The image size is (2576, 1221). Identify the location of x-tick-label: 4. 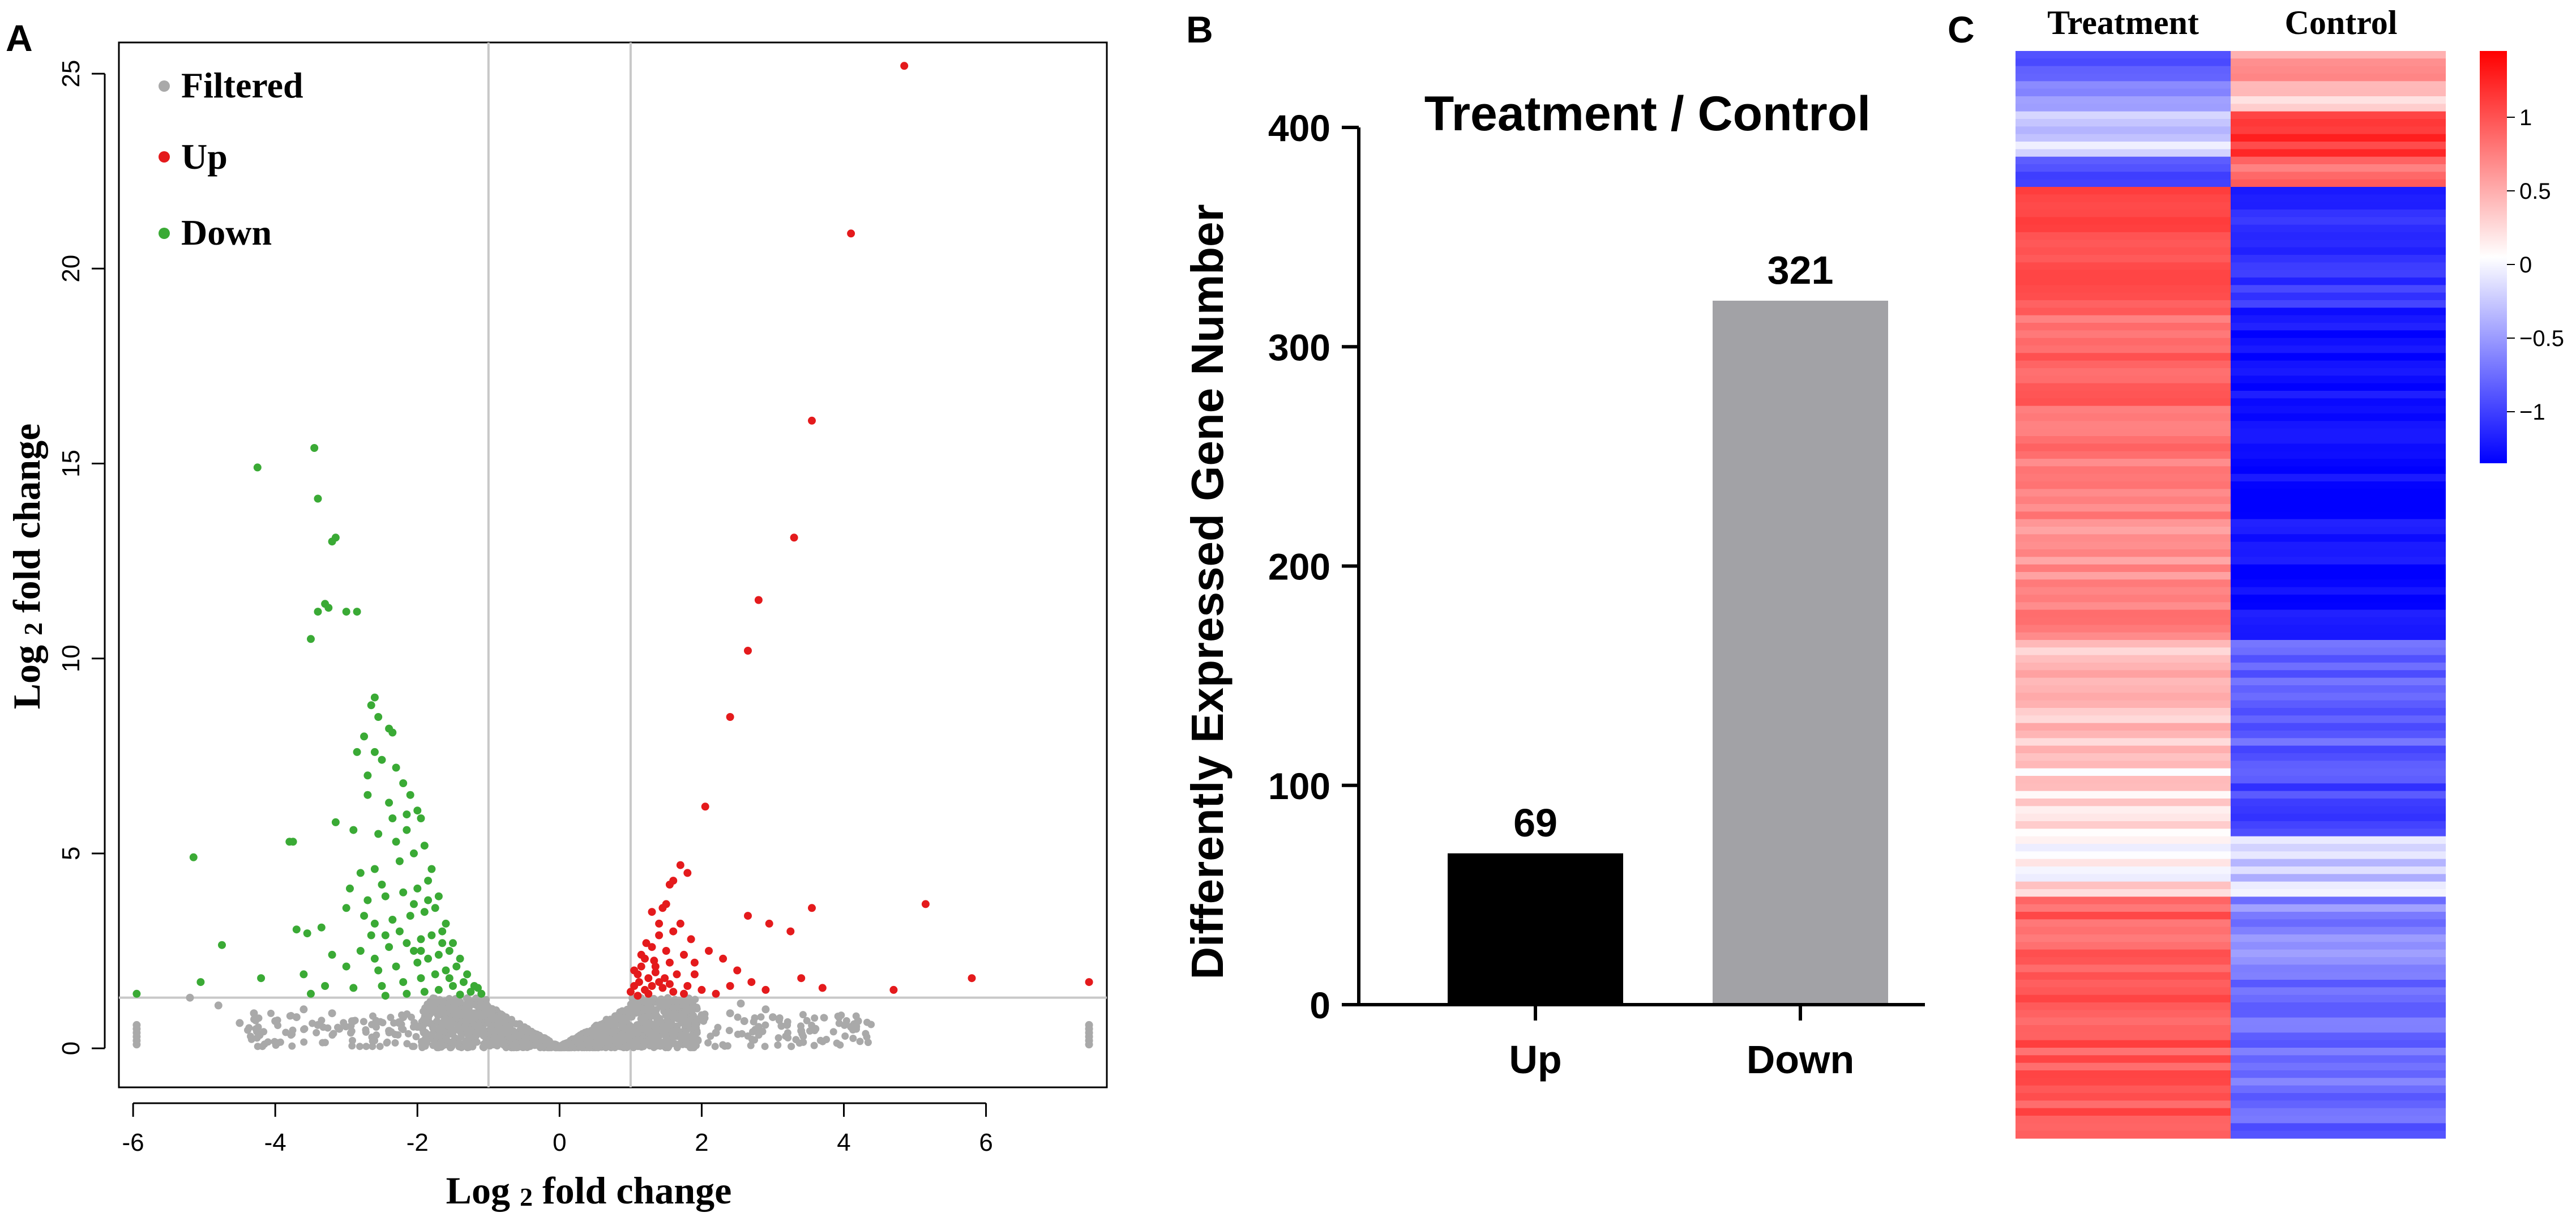
(843, 1142).